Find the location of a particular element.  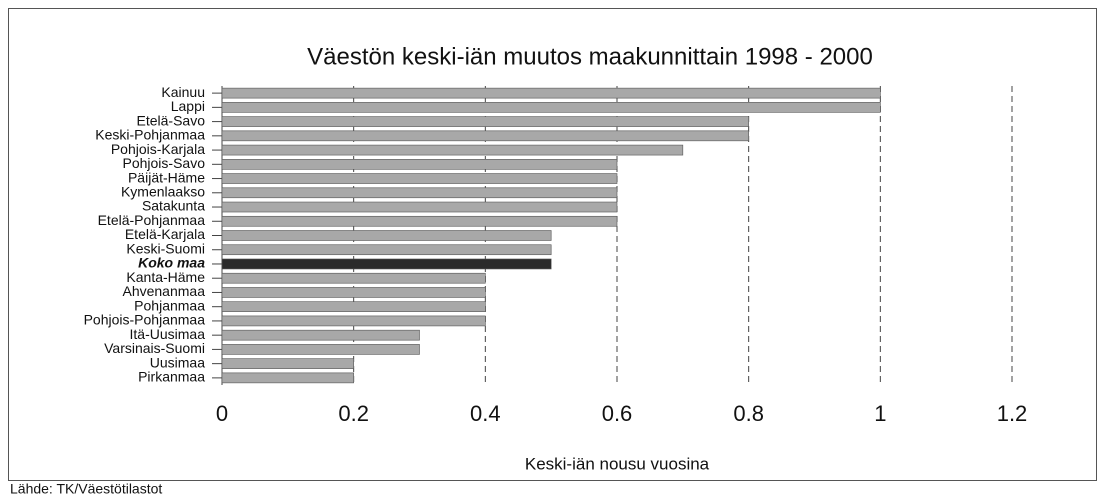

y-tick-label: Pohjois-Savo is located at coordinates (164, 163).